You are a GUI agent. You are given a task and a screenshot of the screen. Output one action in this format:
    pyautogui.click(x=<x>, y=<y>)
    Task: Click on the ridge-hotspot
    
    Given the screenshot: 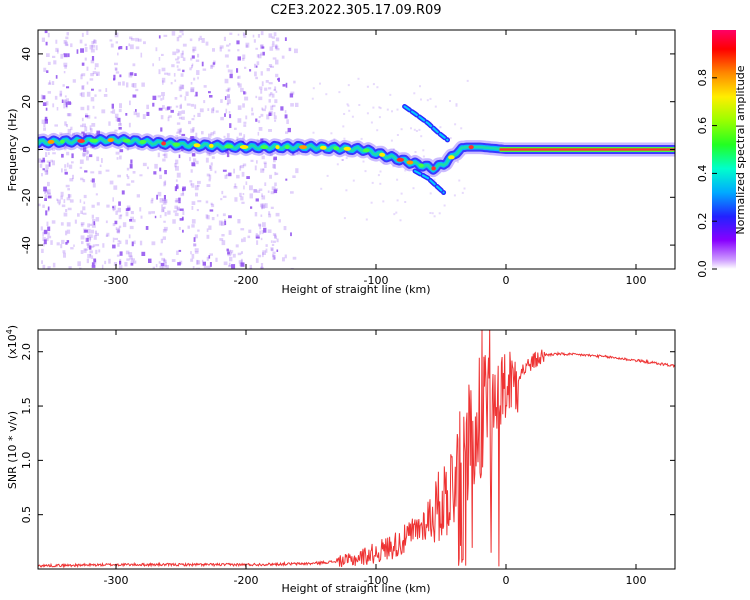 What is the action you would take?
    pyautogui.click(x=81, y=141)
    